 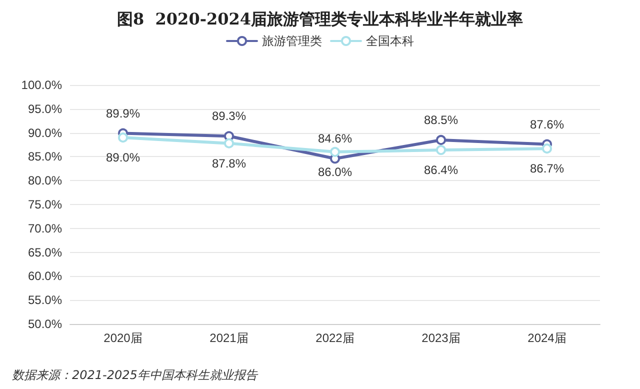 I want to click on x-tick-label: 2024届, so click(x=547, y=338).